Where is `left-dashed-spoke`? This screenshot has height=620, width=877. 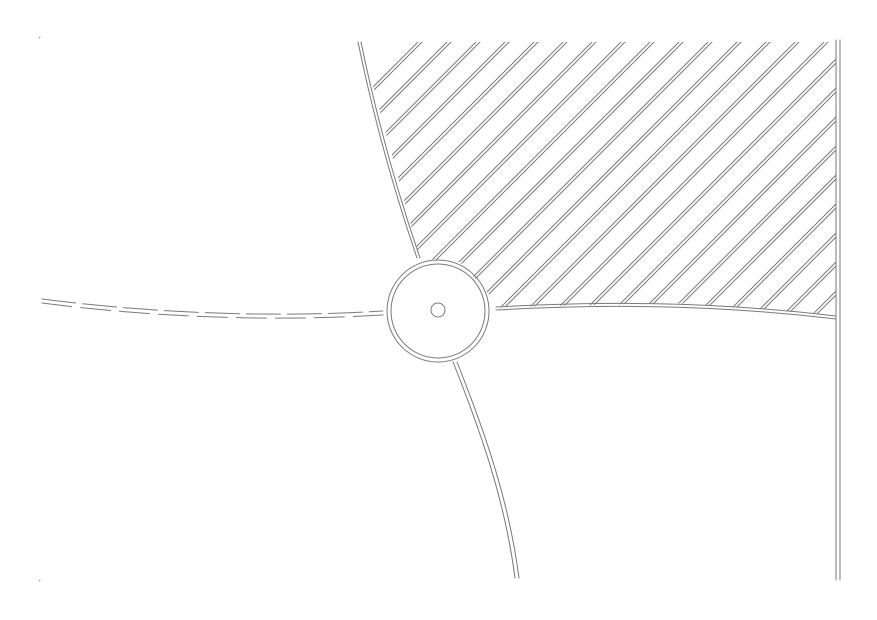 left-dashed-spoke is located at coordinates (212, 308).